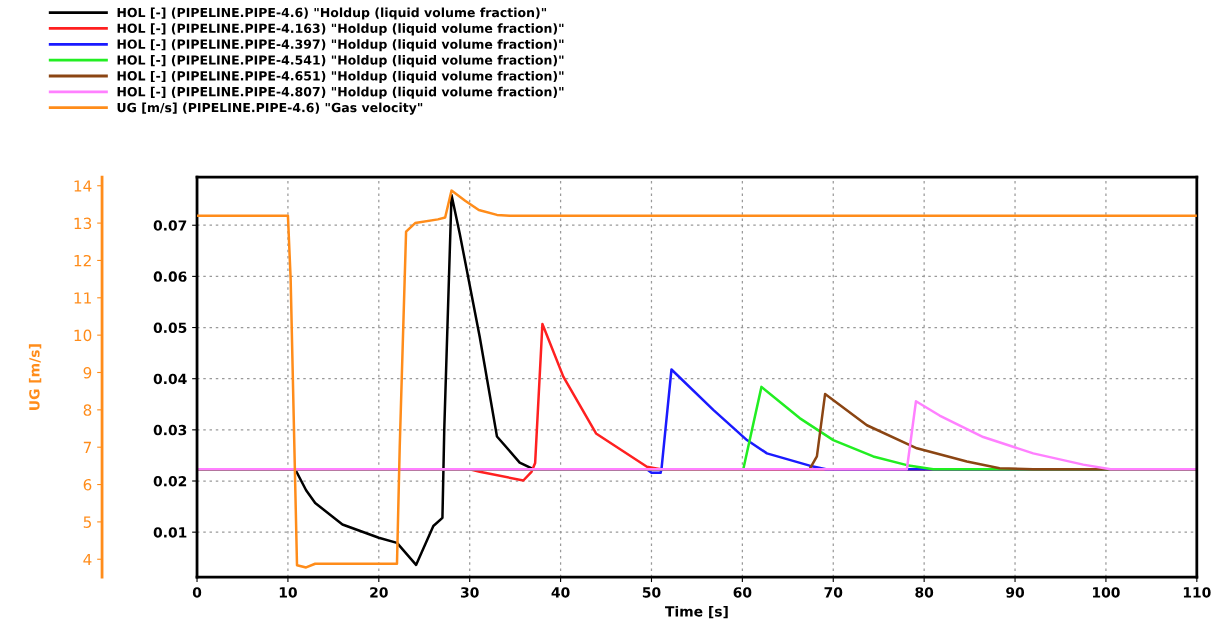 Image resolution: width=1220 pixels, height=626 pixels. Describe the element at coordinates (83, 335) in the screenshot. I see `y2-tick-label: 10` at that location.